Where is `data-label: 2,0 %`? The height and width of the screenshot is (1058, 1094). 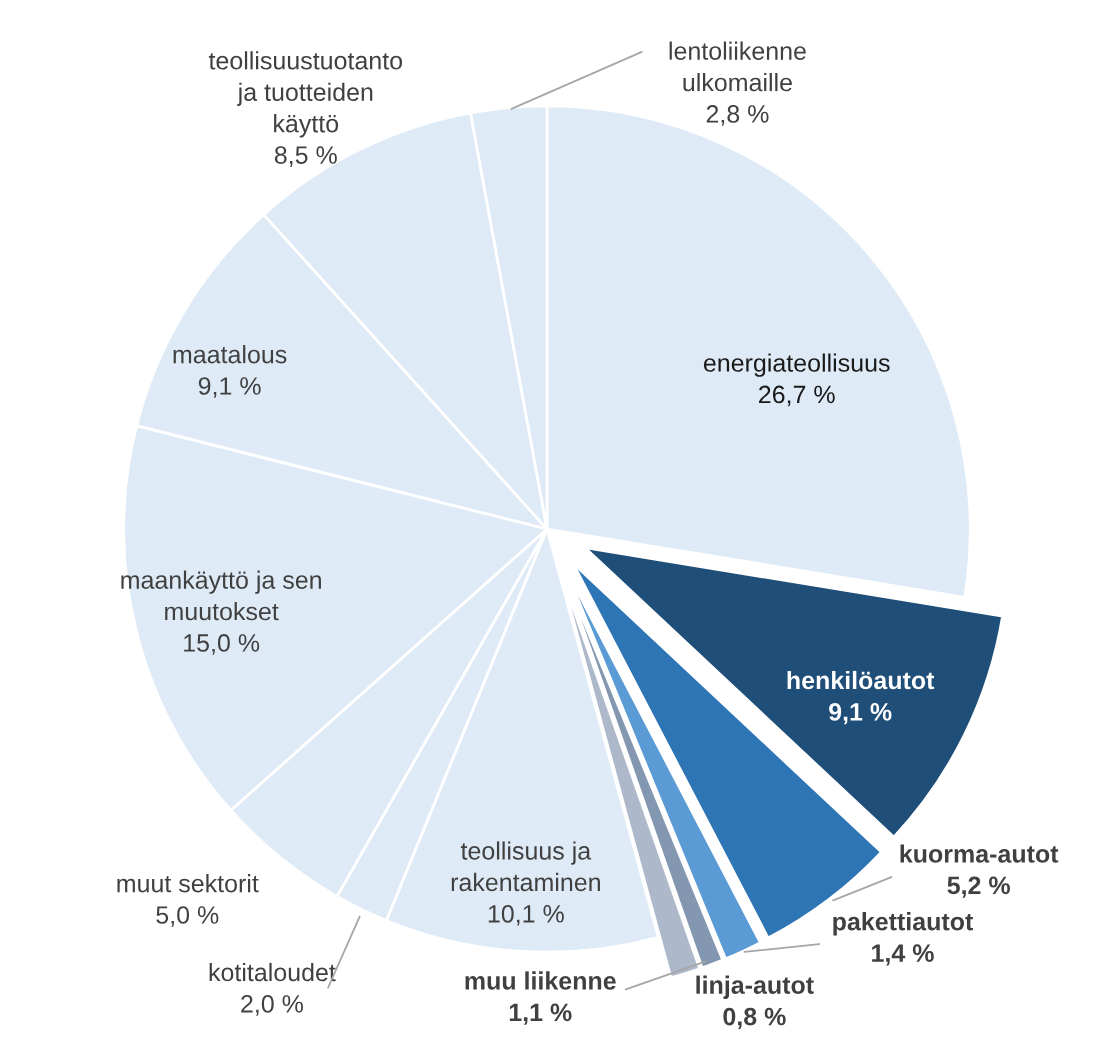
data-label: 2,0 % is located at coordinates (272, 1005).